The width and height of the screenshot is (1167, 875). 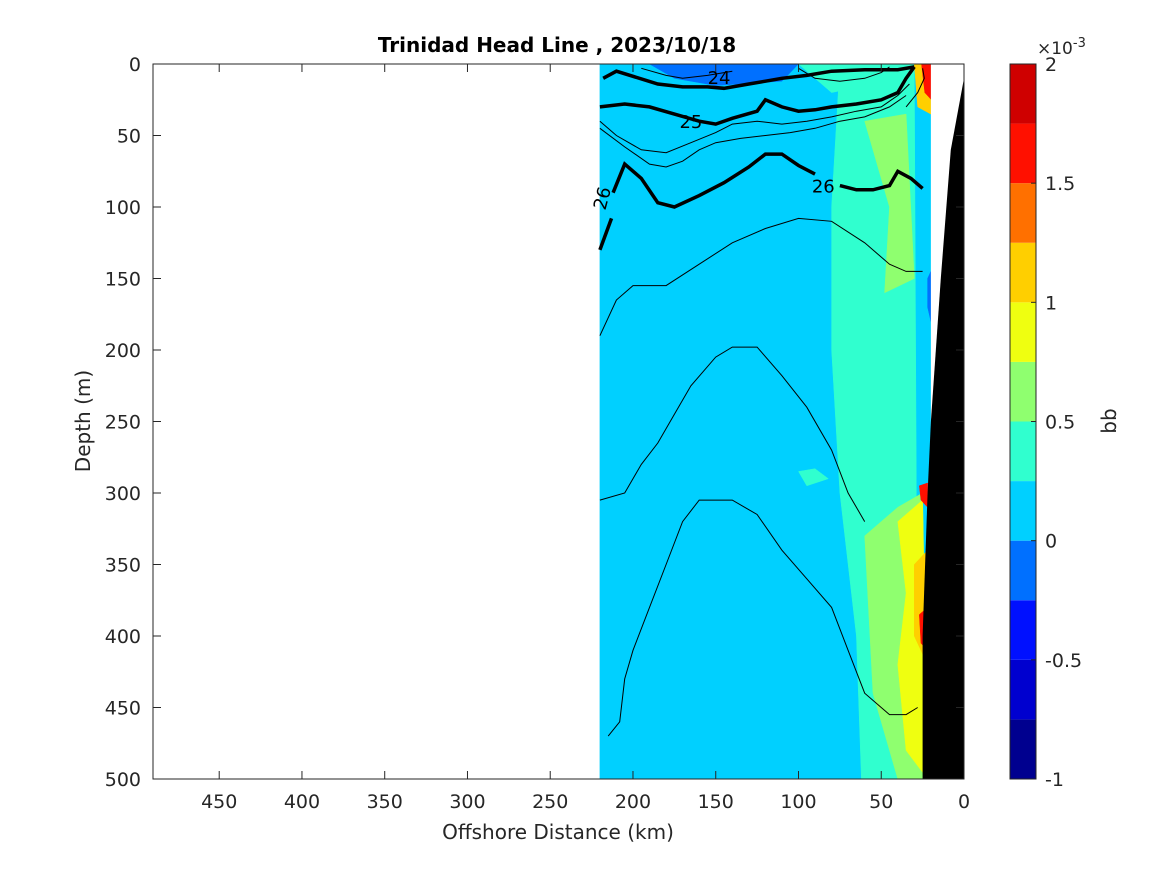 I want to click on contour-thick-26-seg1, so click(x=881, y=180).